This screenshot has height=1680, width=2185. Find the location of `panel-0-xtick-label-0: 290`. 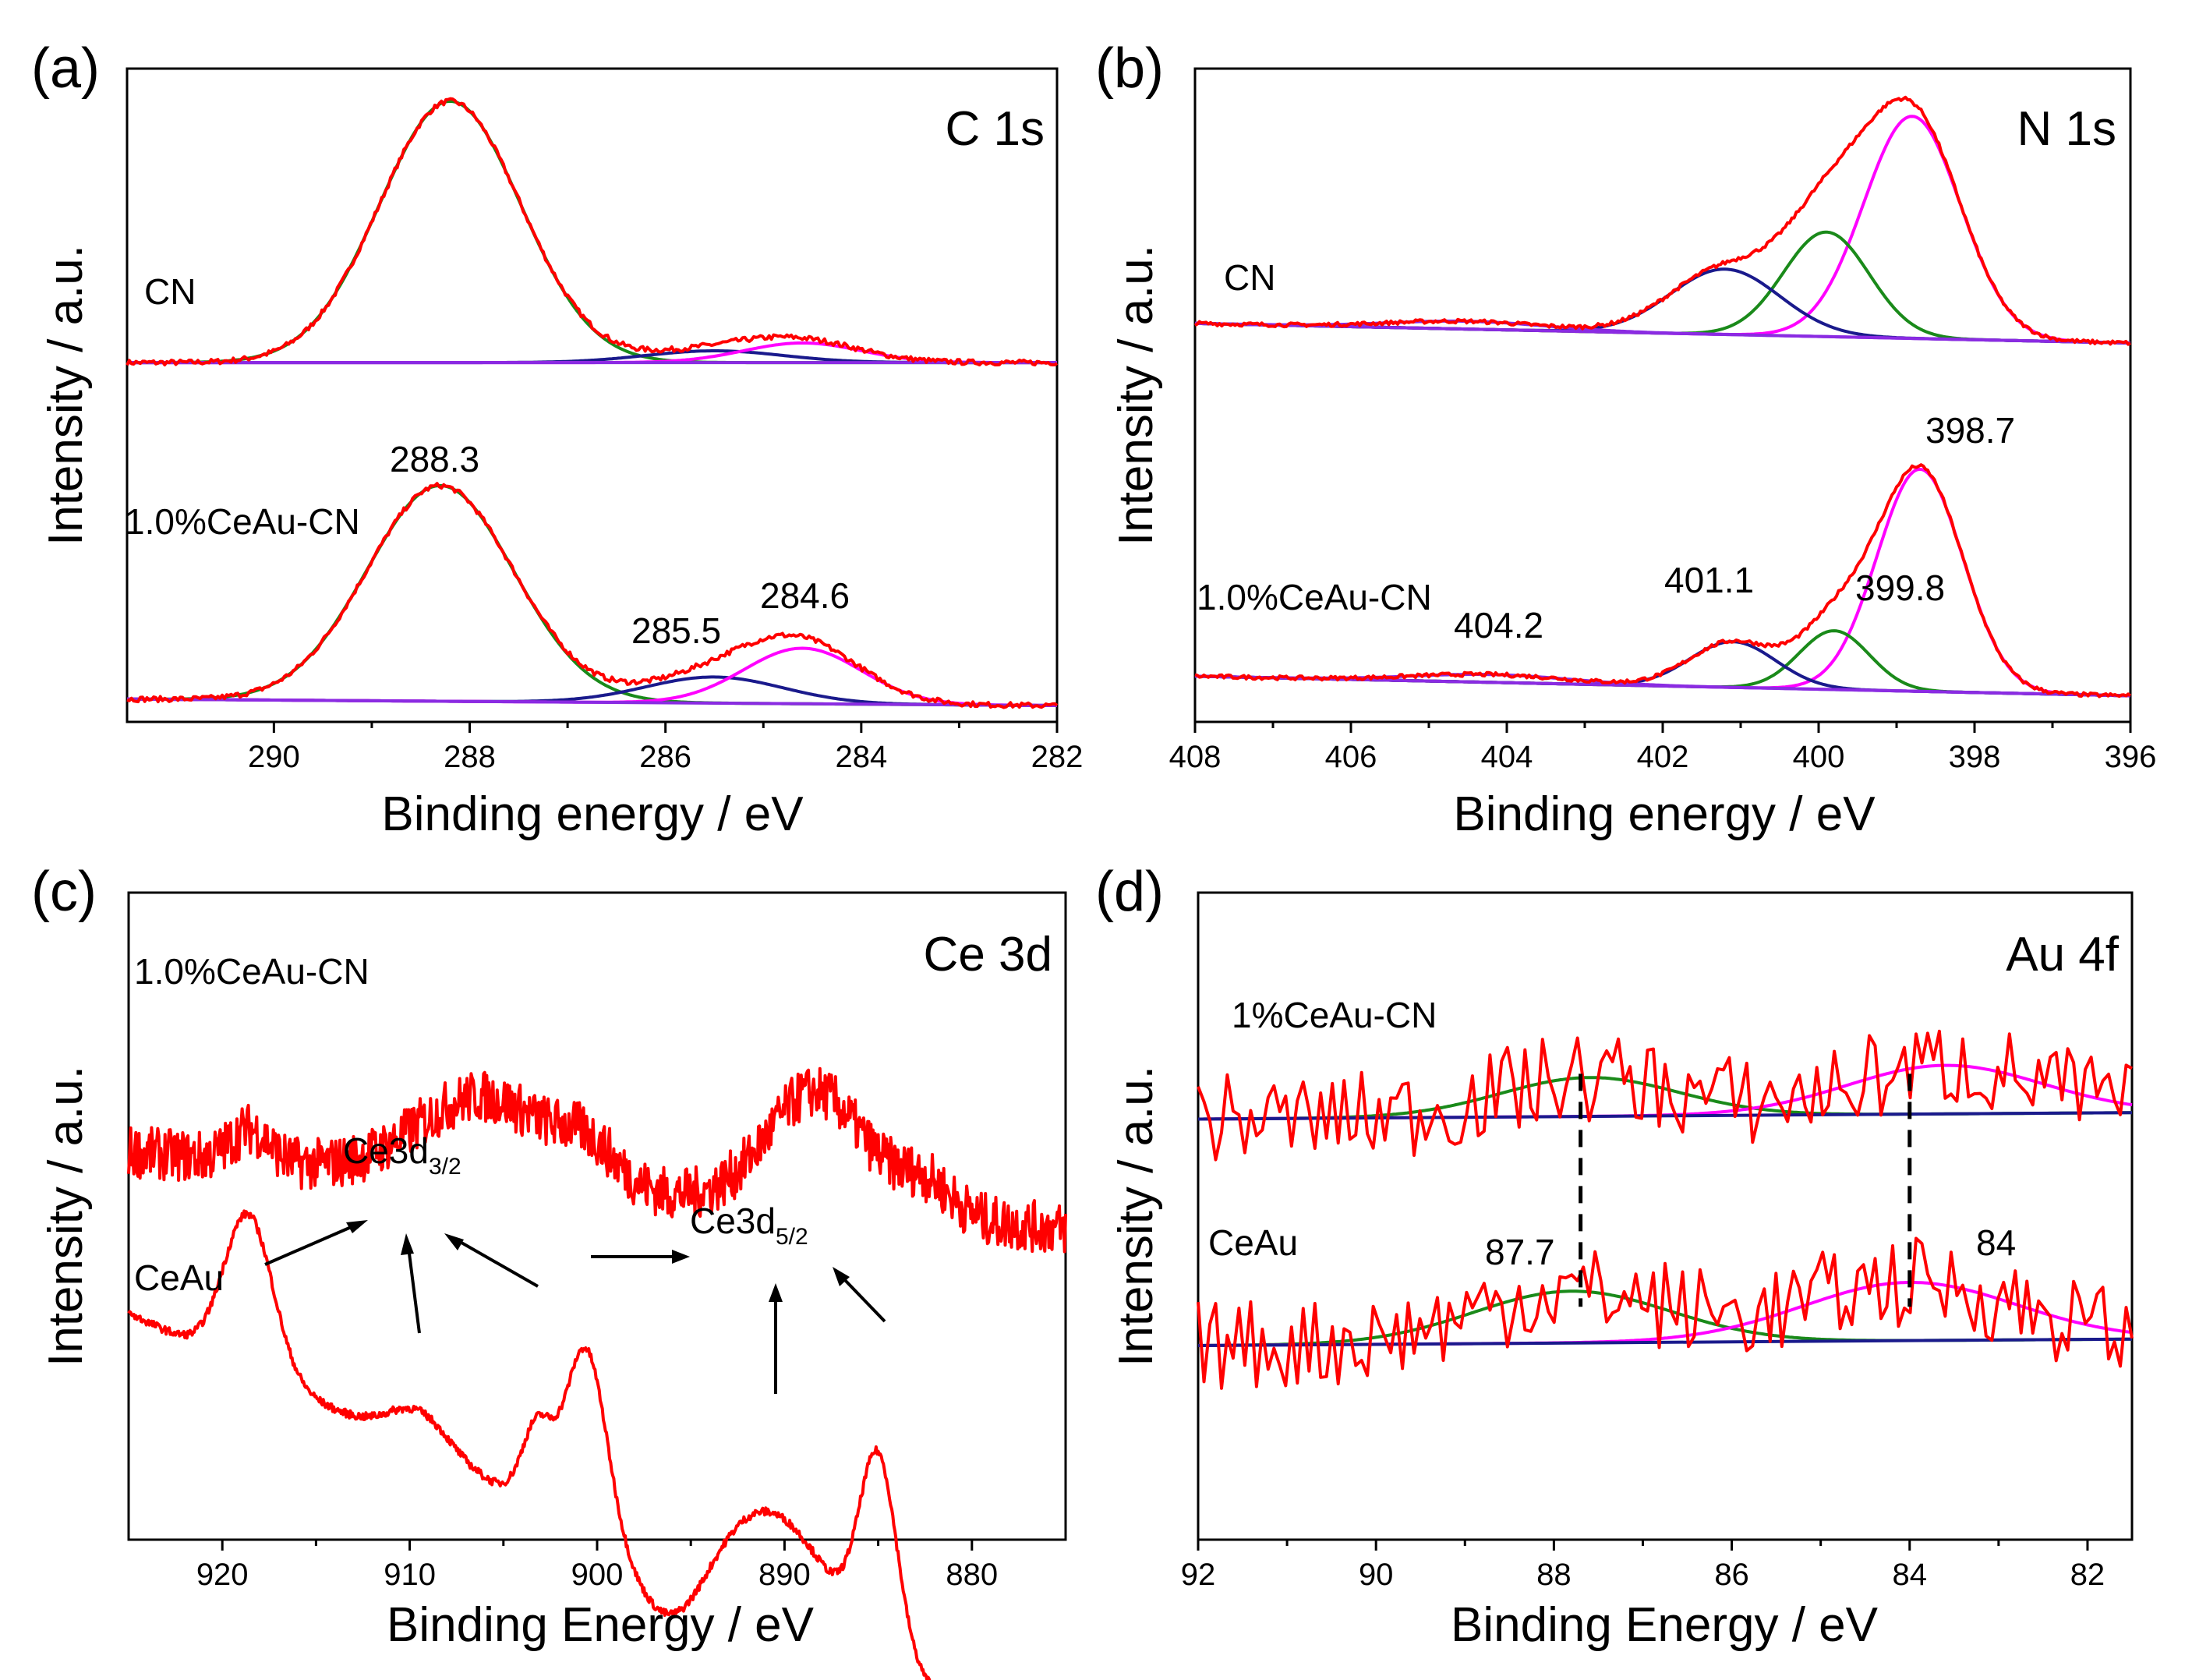

panel-0-xtick-label-0: 290 is located at coordinates (274, 757).